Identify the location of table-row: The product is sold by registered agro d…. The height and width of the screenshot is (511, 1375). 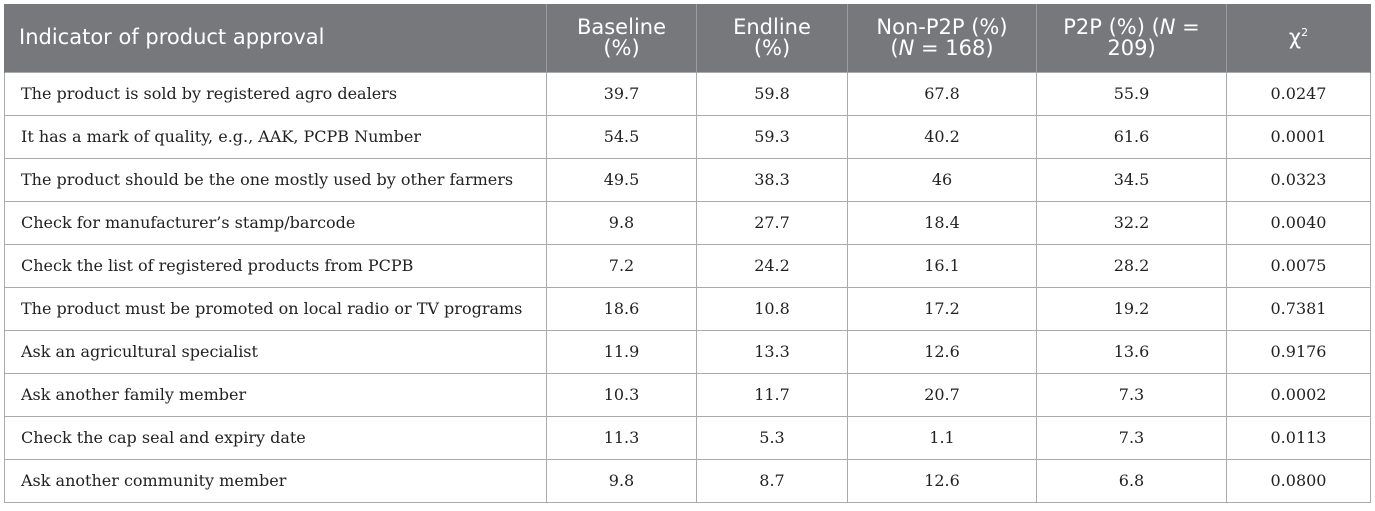
(687, 93).